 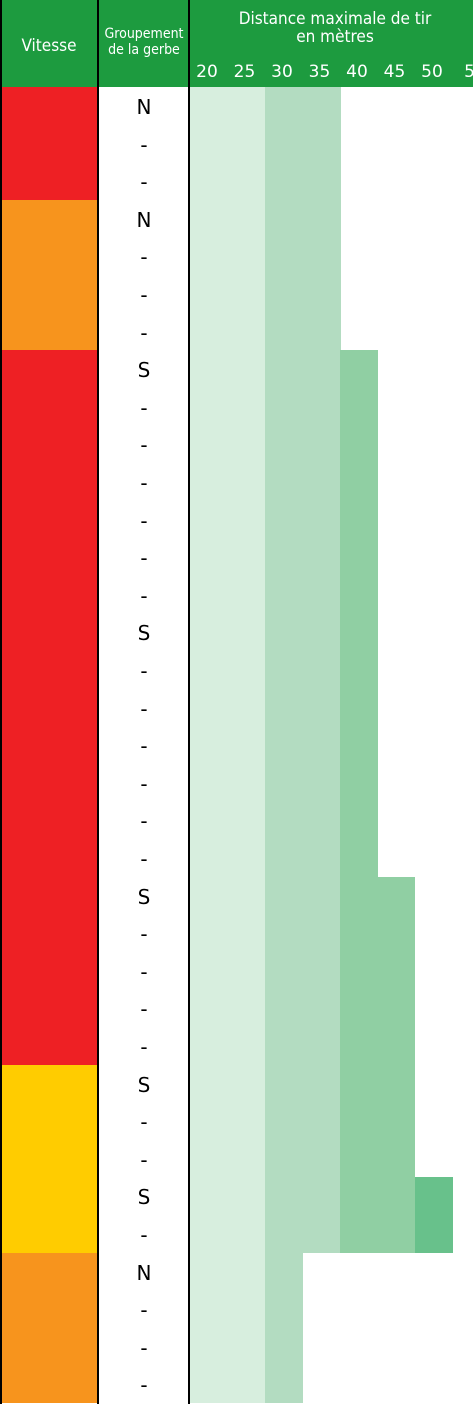 What do you see at coordinates (357, 72) in the screenshot?
I see `tick-label: 40` at bounding box center [357, 72].